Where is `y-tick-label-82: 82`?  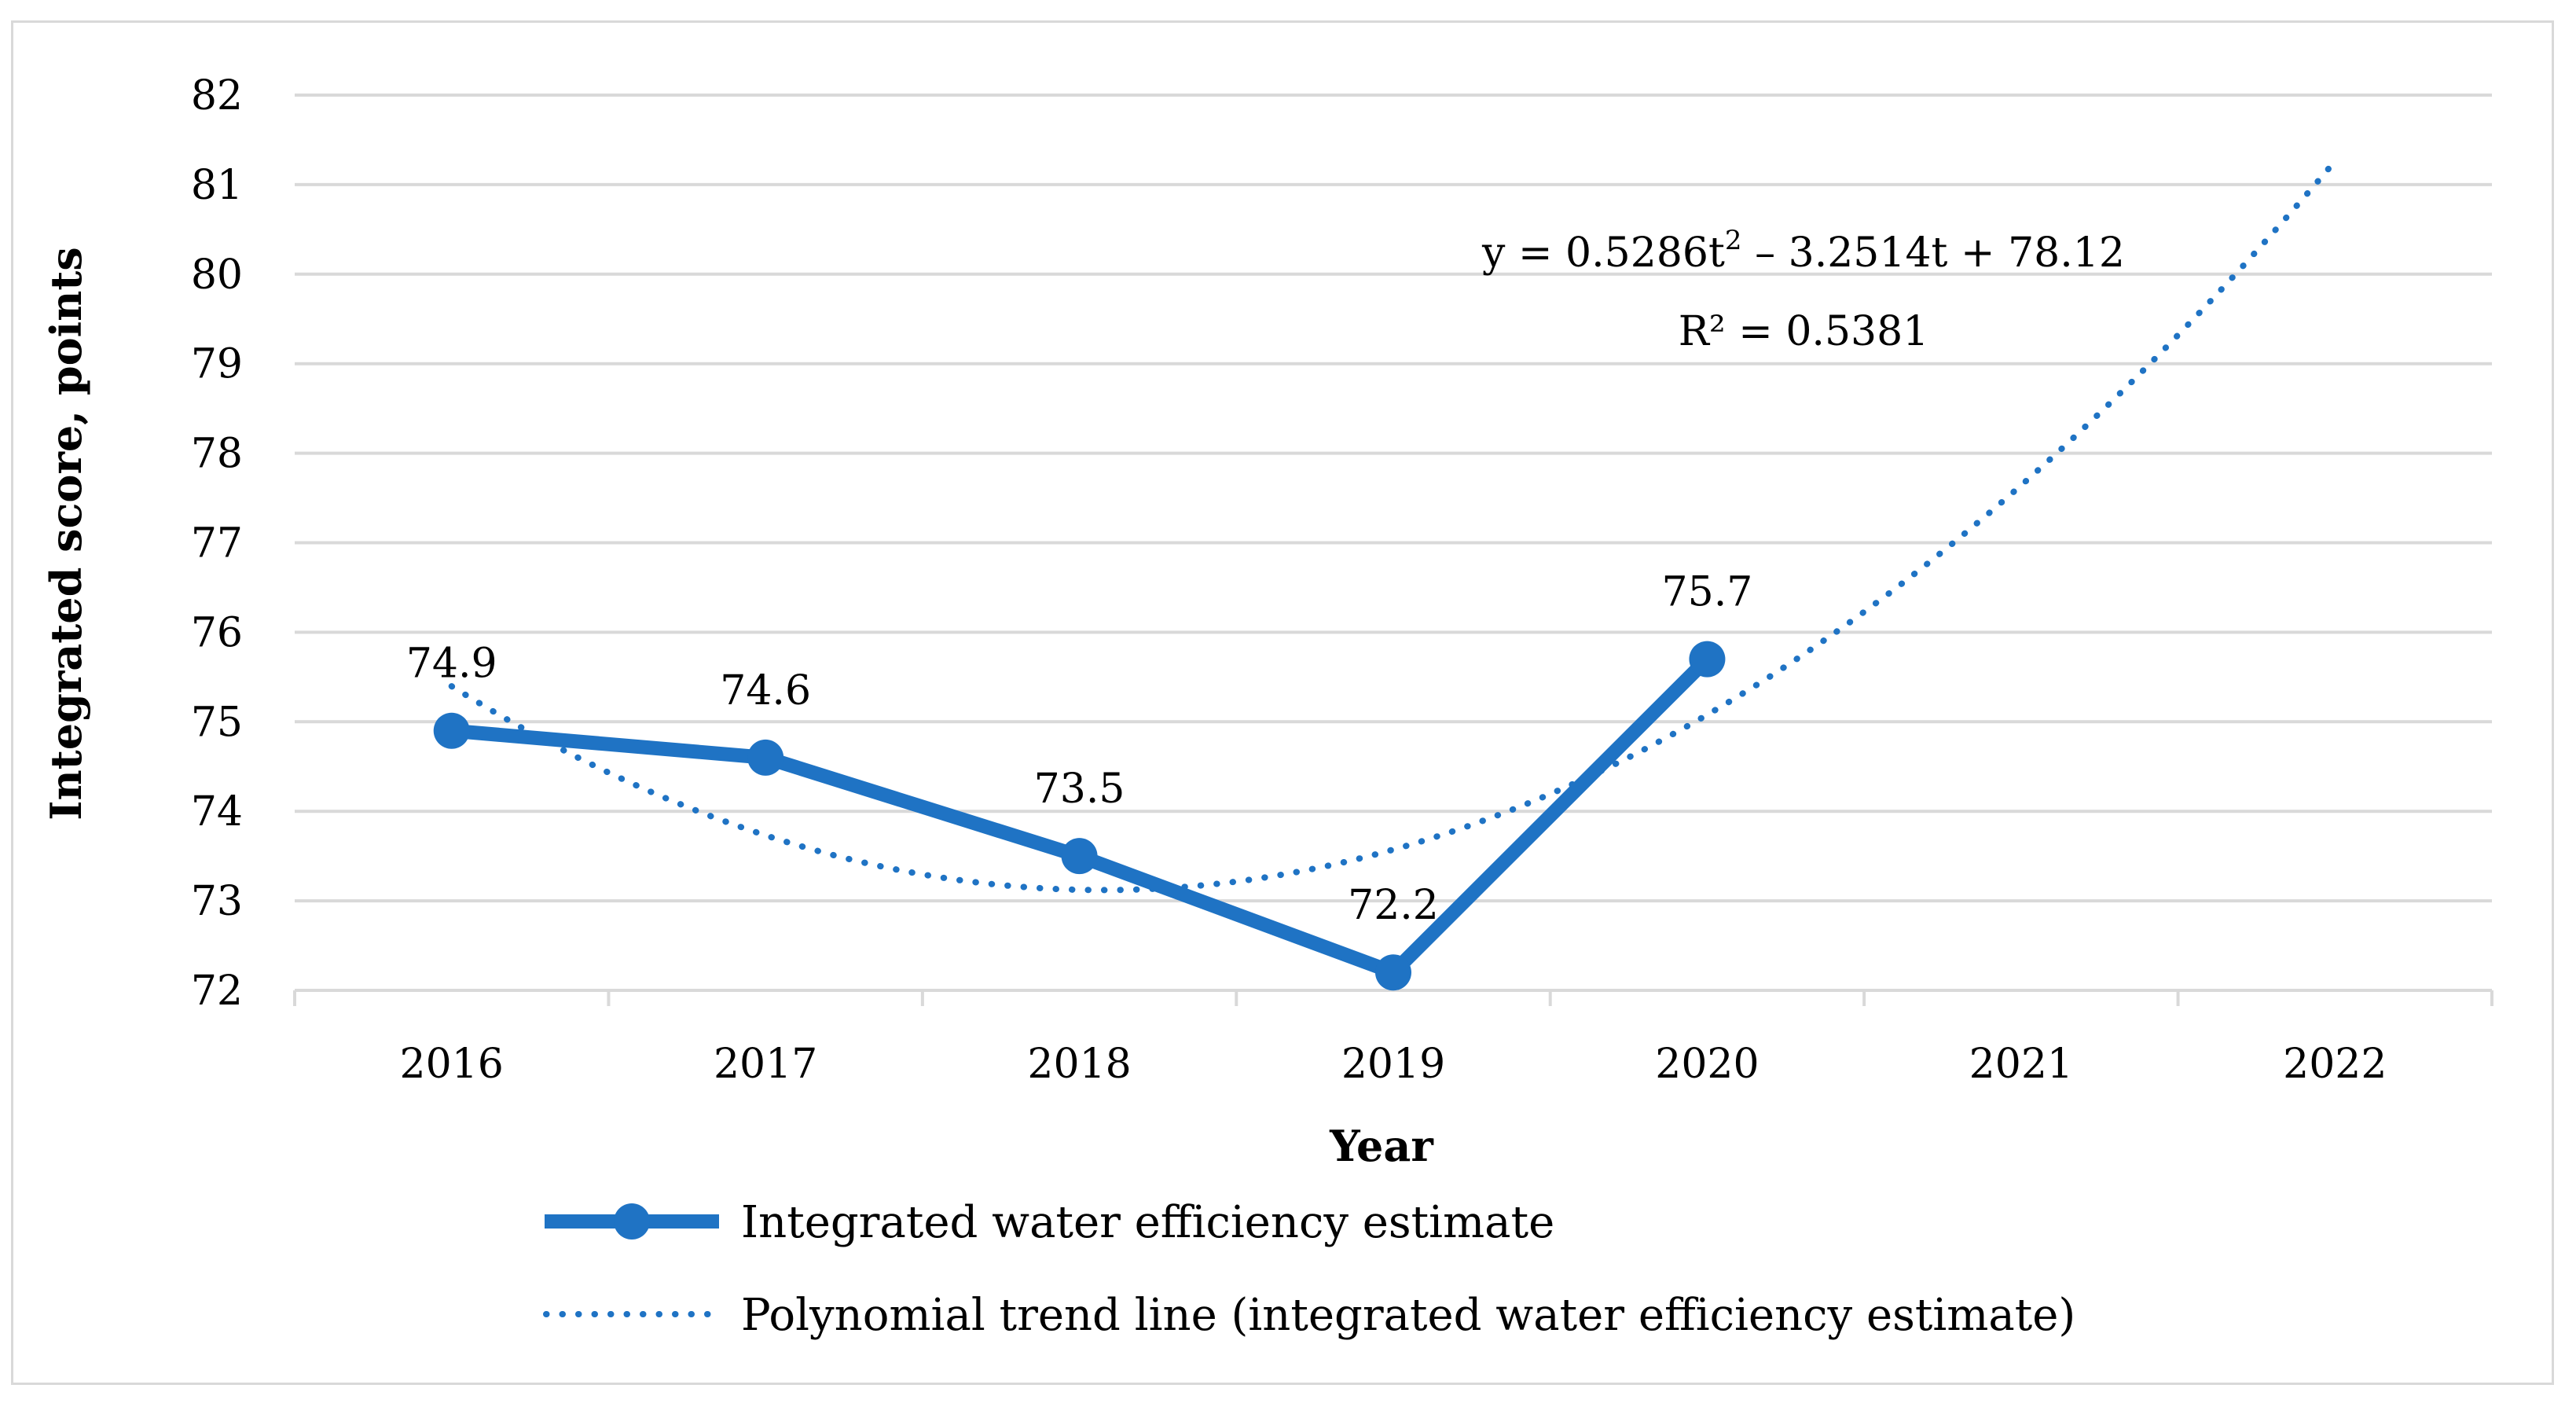
y-tick-label-82: 82 is located at coordinates (217, 95).